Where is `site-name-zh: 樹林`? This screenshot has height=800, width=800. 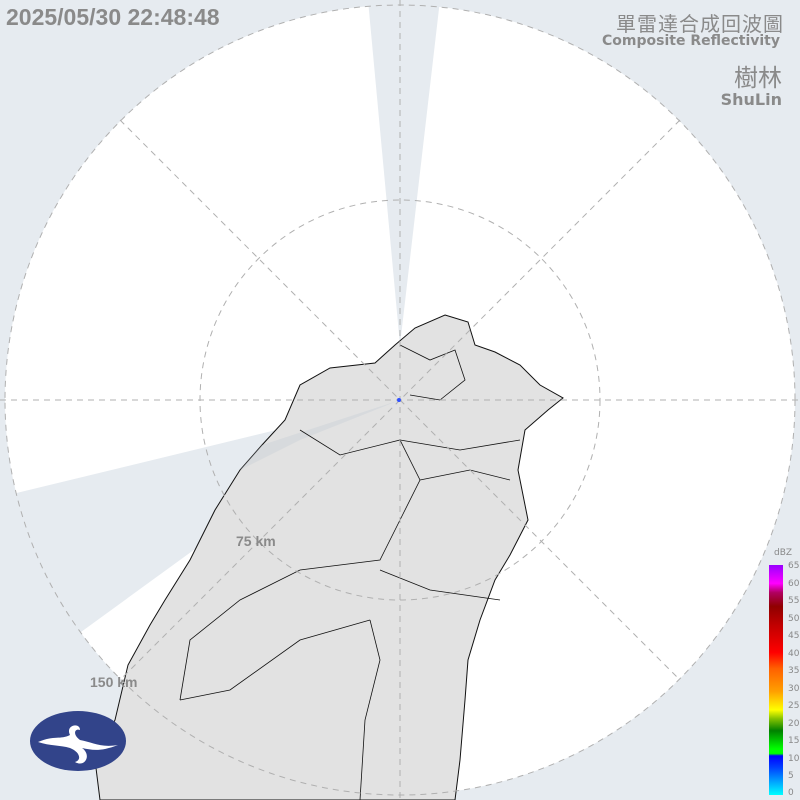
site-name-zh: 樹林 is located at coordinates (758, 78).